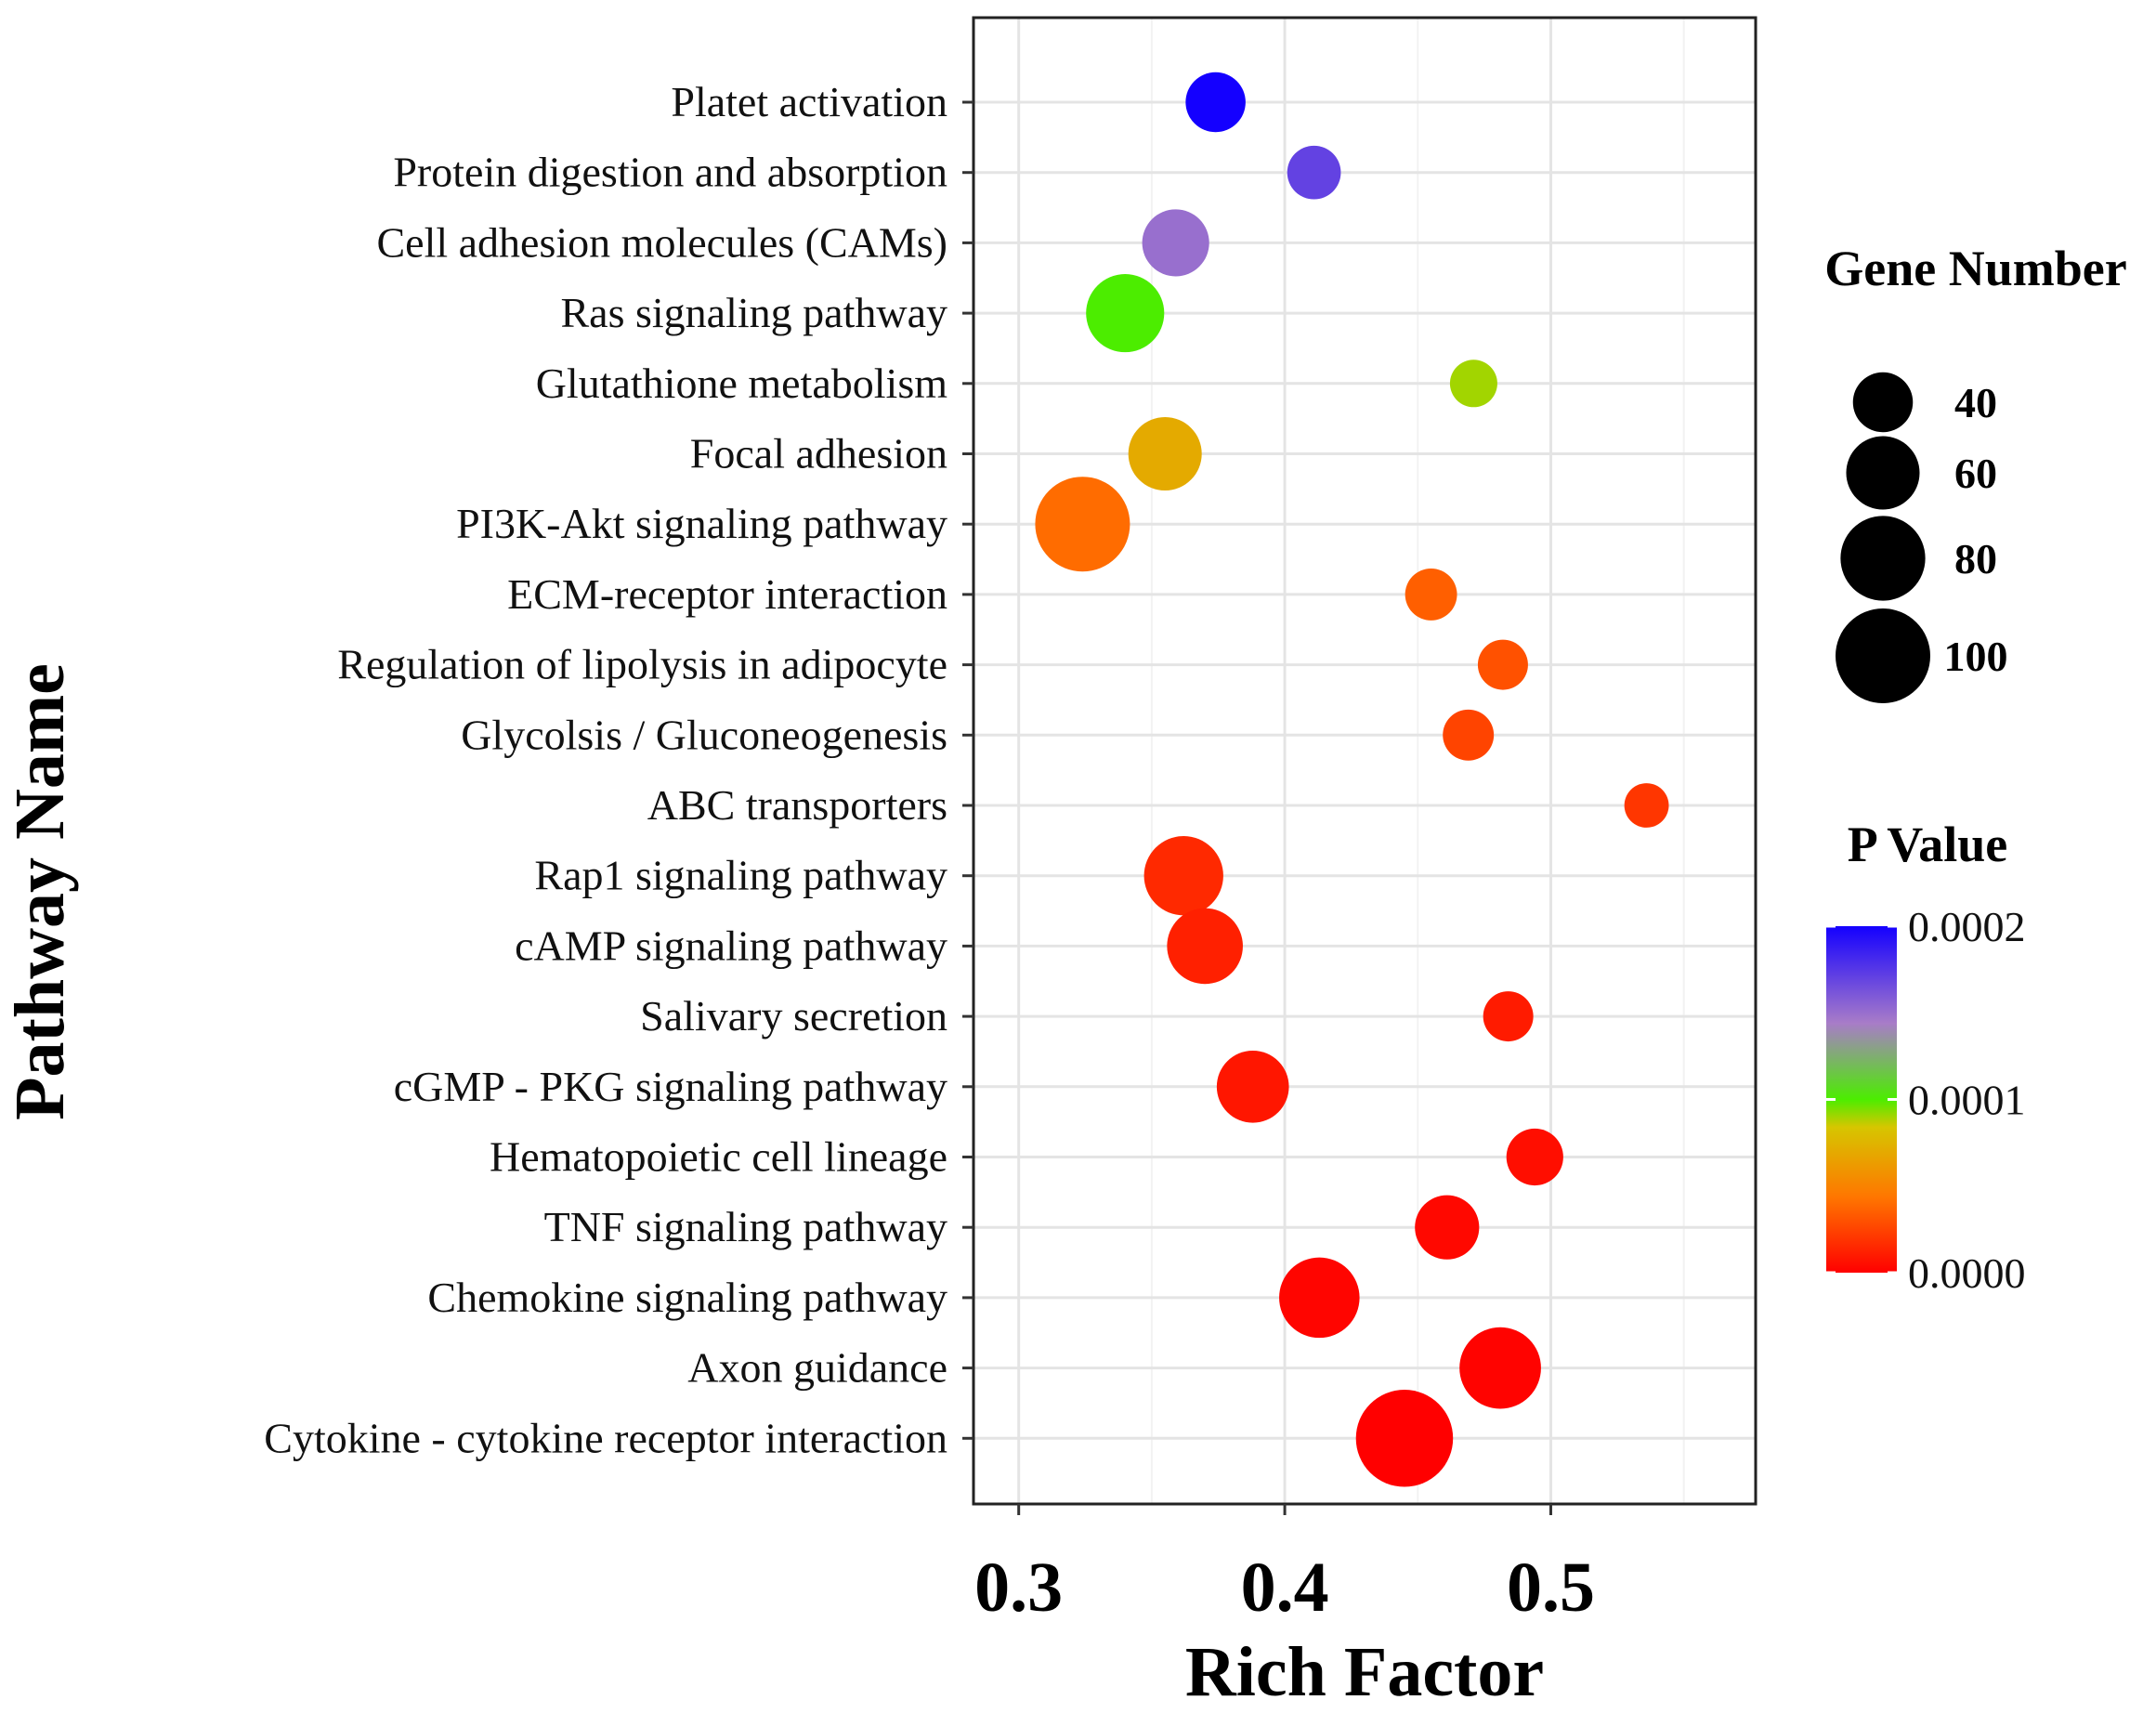 The width and height of the screenshot is (2156, 1713). What do you see at coordinates (661, 242) in the screenshot?
I see `y-tick-label: Cell adhesion molecules (CAMs)` at bounding box center [661, 242].